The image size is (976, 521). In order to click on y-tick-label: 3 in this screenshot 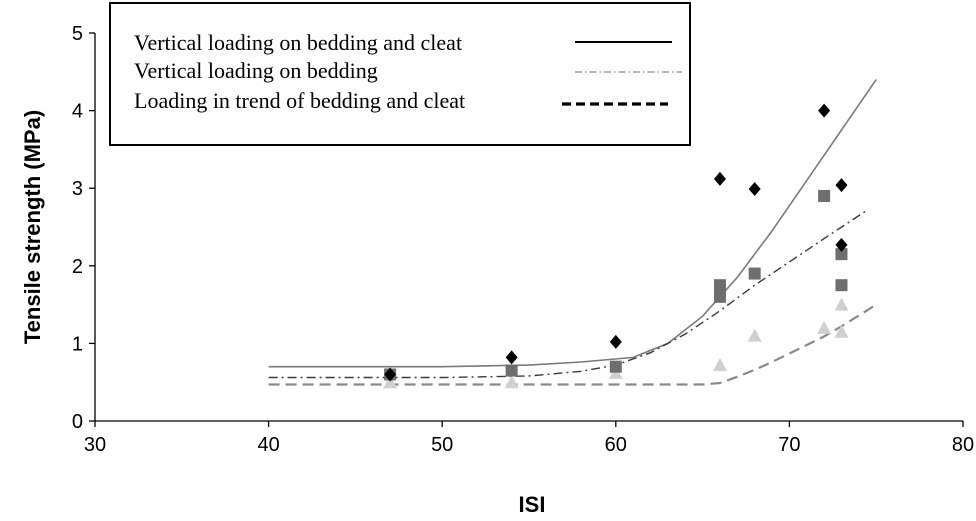, I will do `click(77, 189)`.